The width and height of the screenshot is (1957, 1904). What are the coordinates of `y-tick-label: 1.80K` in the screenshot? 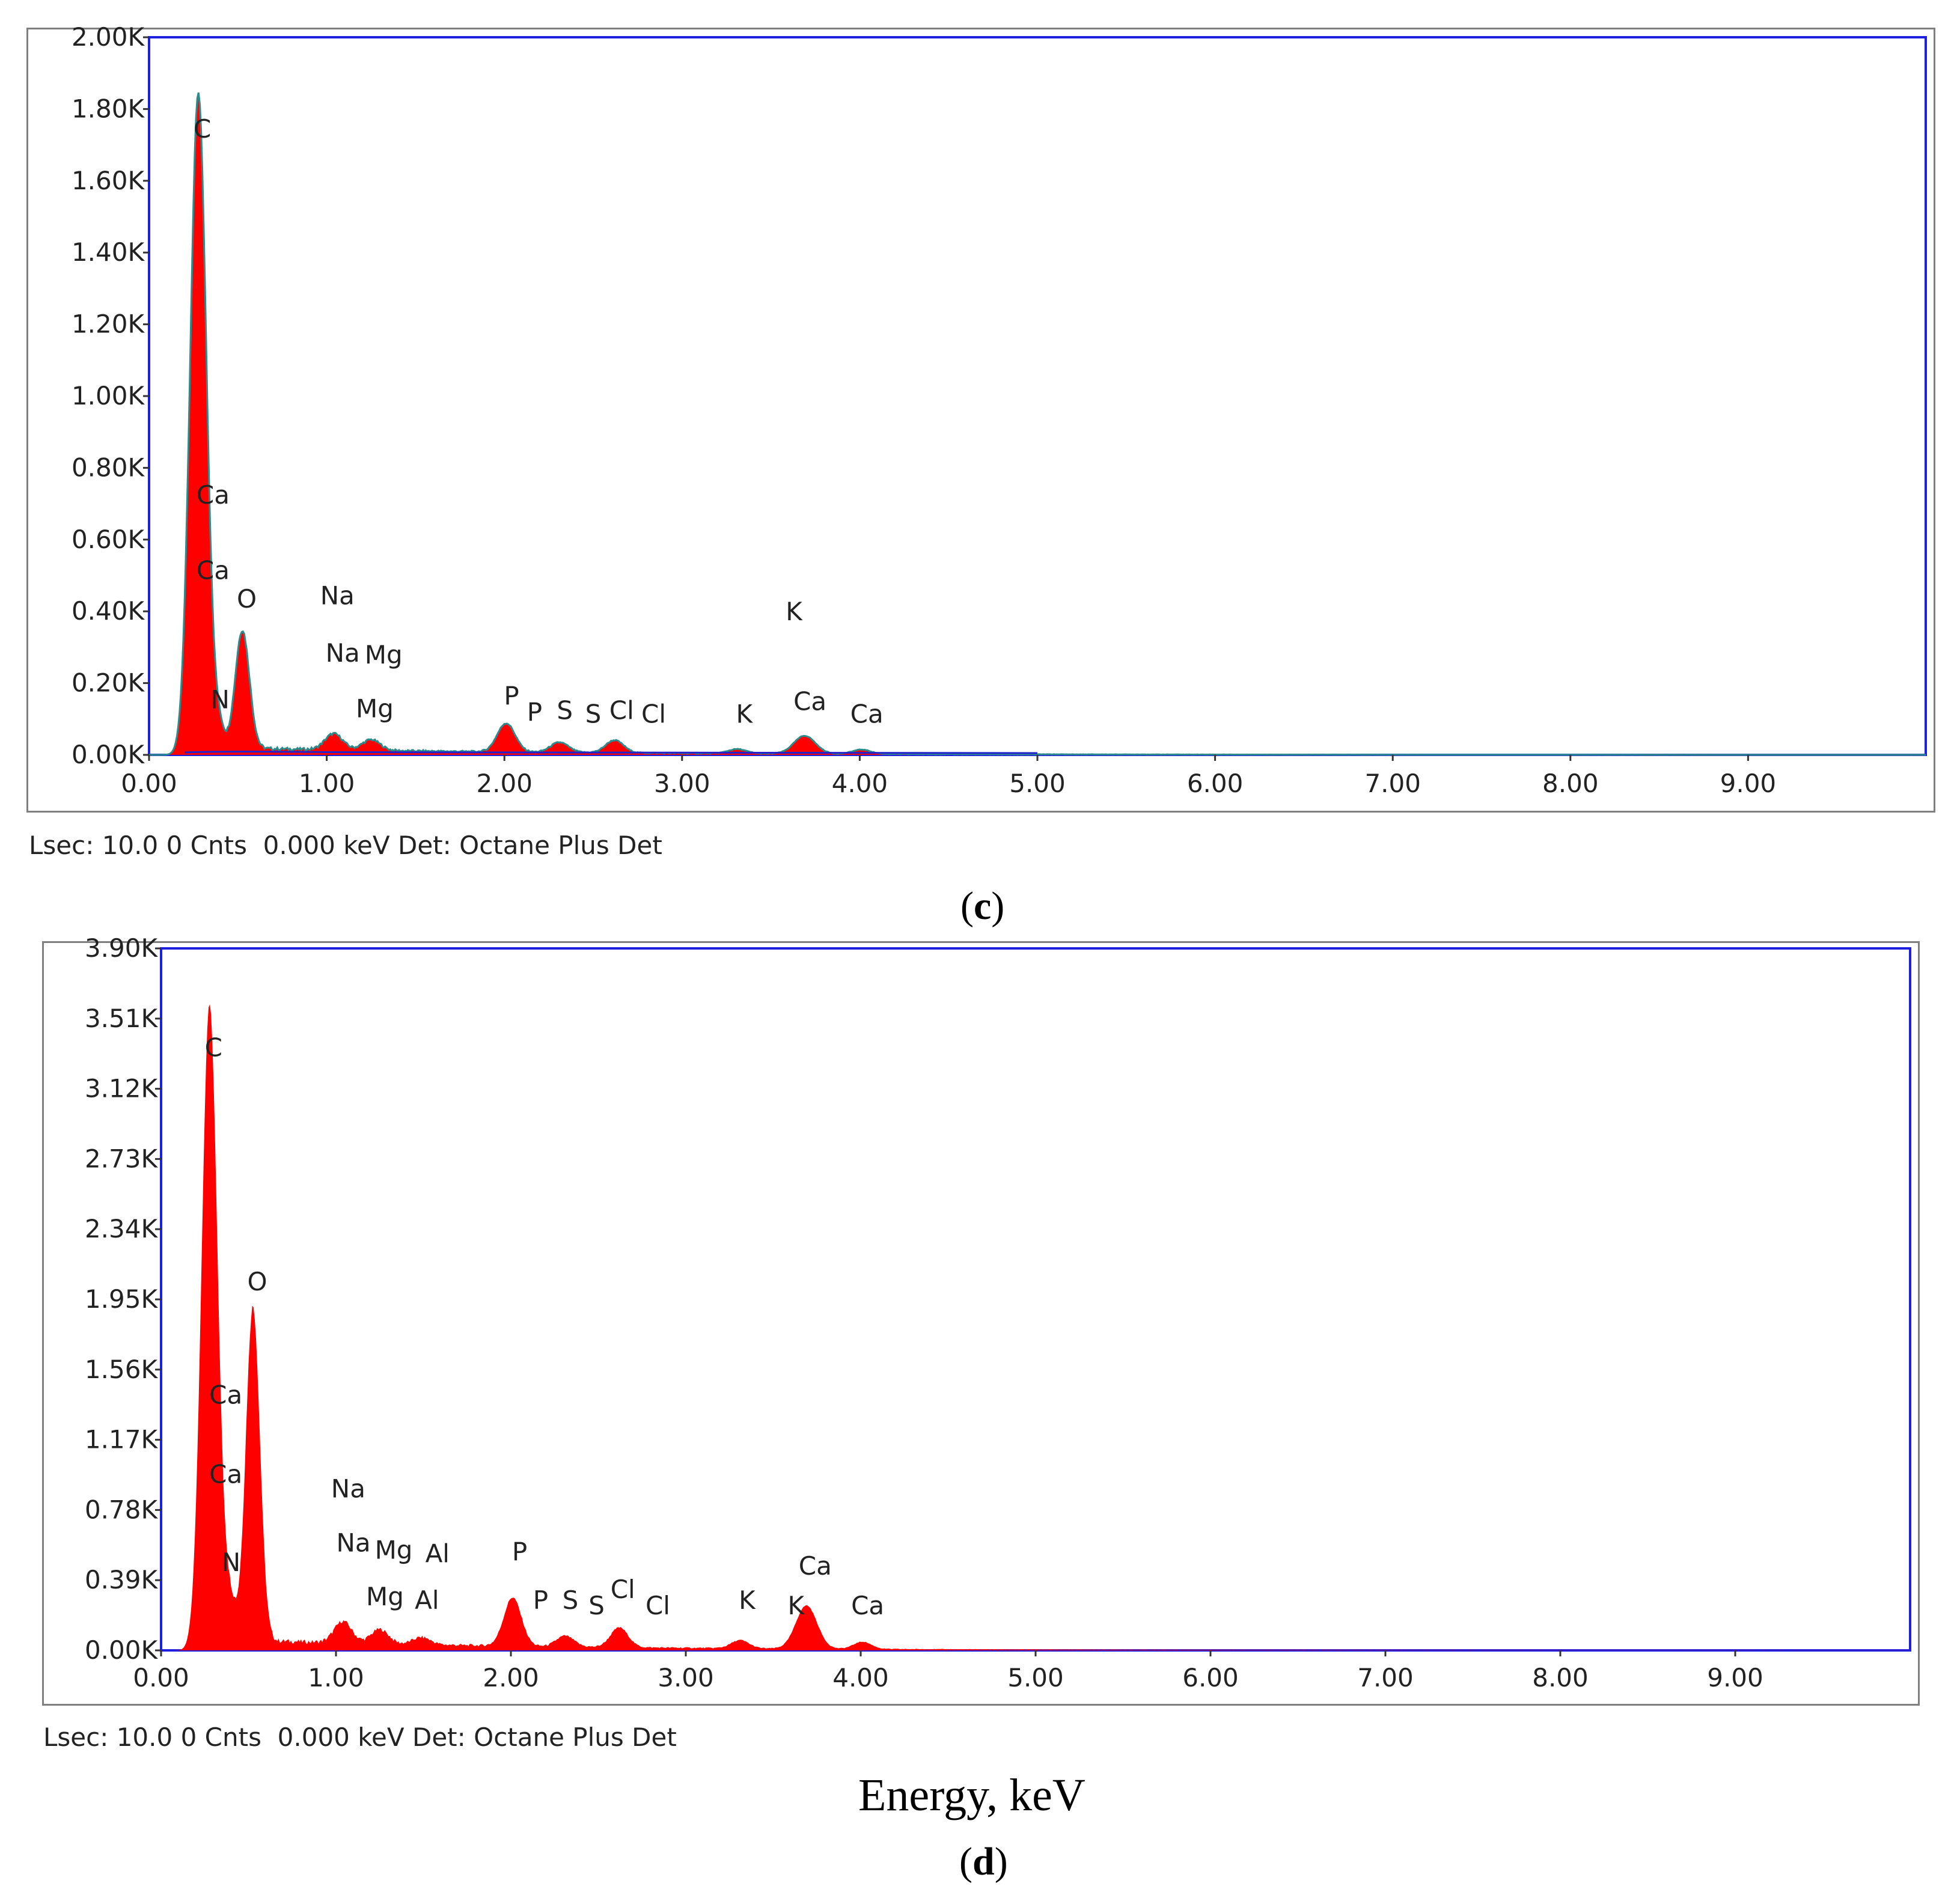 It's located at (108, 108).